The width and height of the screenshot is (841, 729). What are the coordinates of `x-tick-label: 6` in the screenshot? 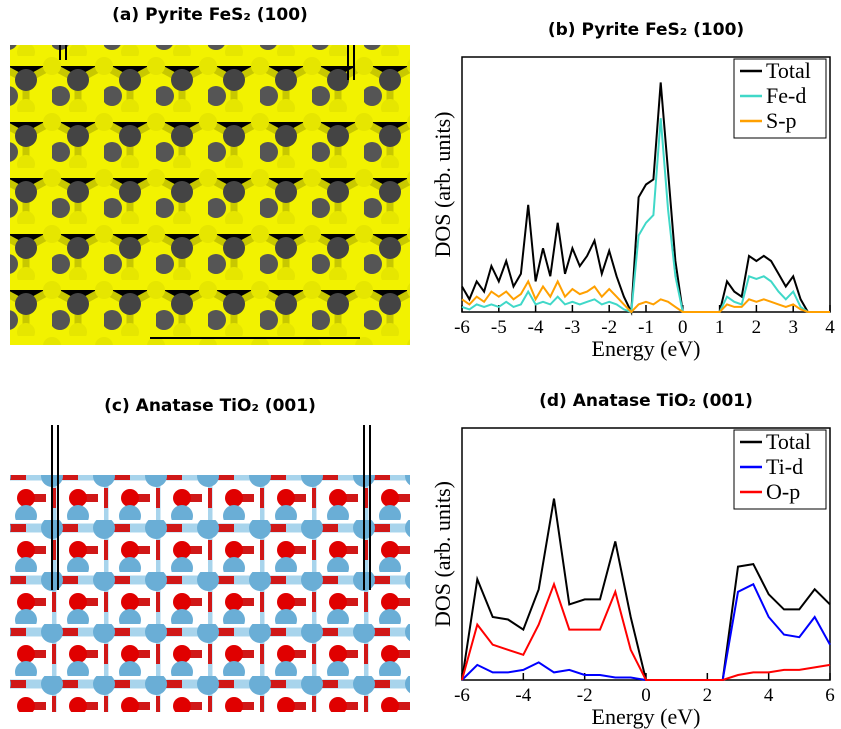 It's located at (830, 695).